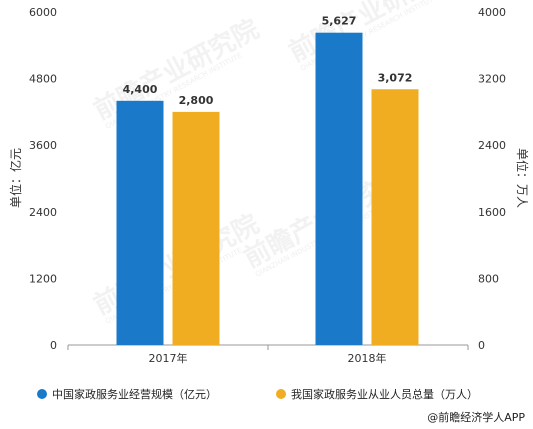 The width and height of the screenshot is (533, 429). What do you see at coordinates (140, 89) in the screenshot?
I see `data-label: 4,400` at bounding box center [140, 89].